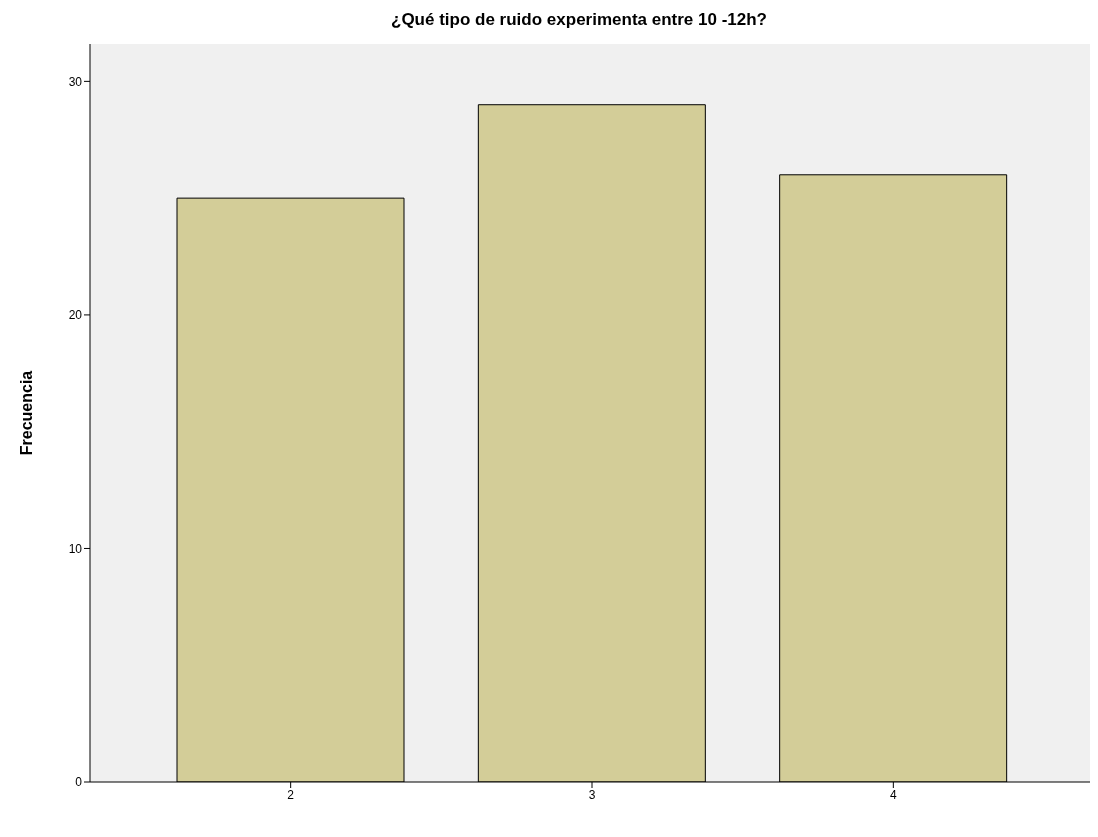 This screenshot has width=1098, height=837. What do you see at coordinates (291, 794) in the screenshot?
I see `x-tick-label: 2` at bounding box center [291, 794].